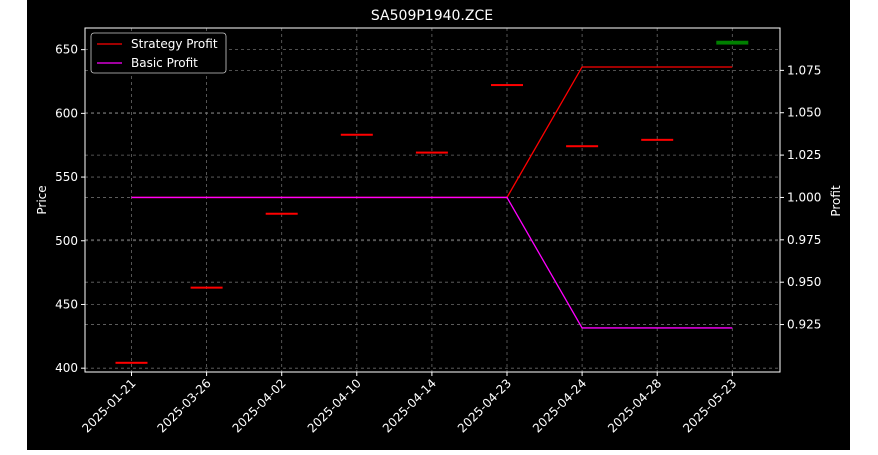  Describe the element at coordinates (804, 113) in the screenshot. I see `tick-label-right: 1.050` at that location.